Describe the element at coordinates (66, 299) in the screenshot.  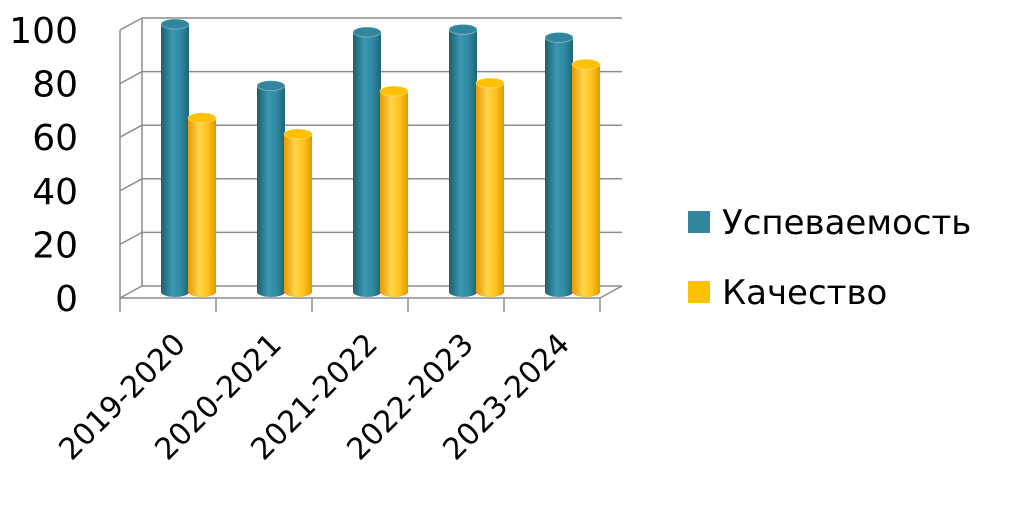
I see `y-tick-label: 0` at that location.